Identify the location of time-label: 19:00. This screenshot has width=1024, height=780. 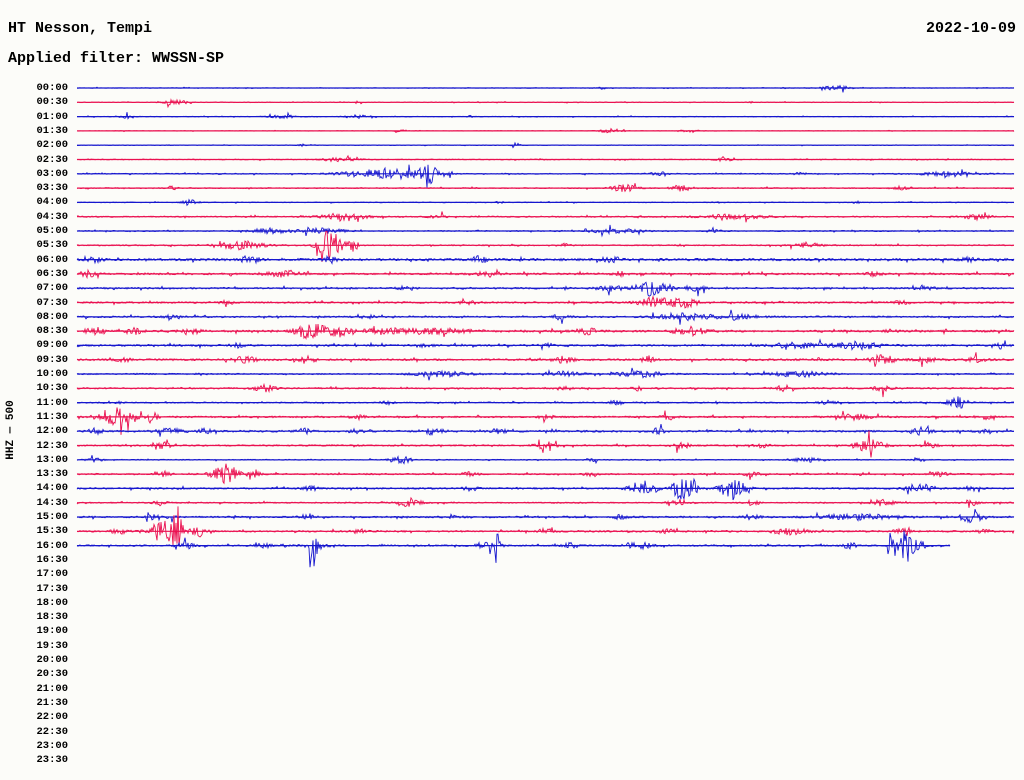
(52, 631).